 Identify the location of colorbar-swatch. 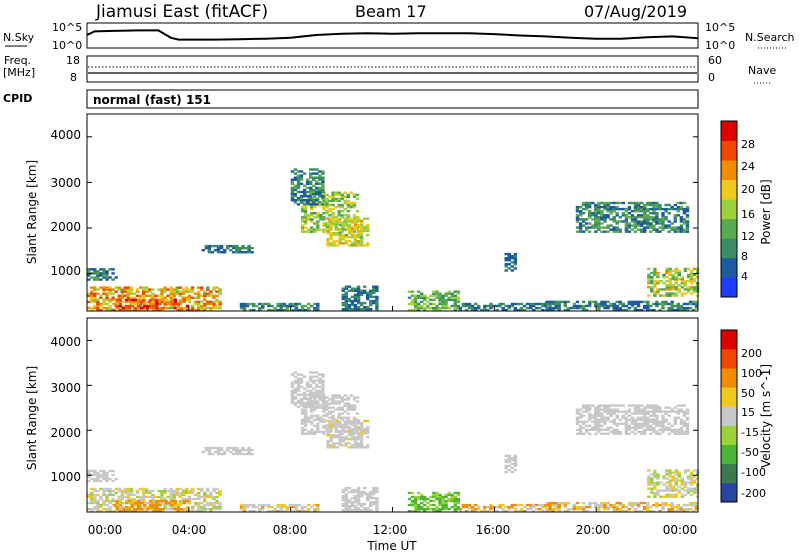
(729, 454).